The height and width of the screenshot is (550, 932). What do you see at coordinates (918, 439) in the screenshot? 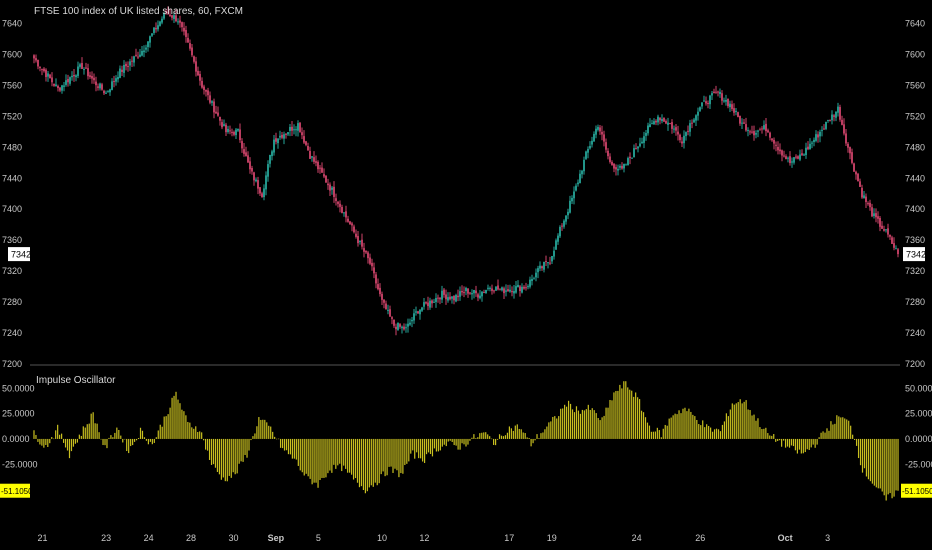
I see `osc-tick-right: 0.0000` at bounding box center [918, 439].